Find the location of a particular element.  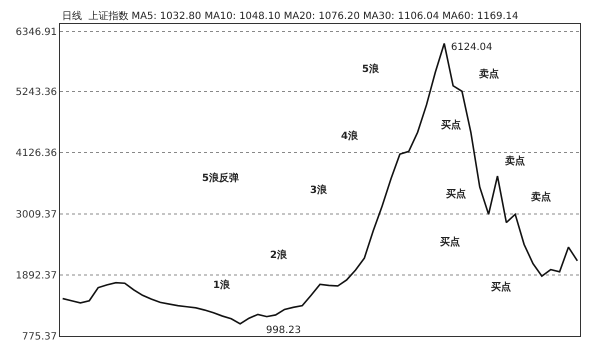

chart-title: 日线 上证指数 MA5: 1032.80 MA10: 1048.10 MA20: 1076.20 MA30: 1106.04 MA60: 1169.14 is located at coordinates (290, 16).